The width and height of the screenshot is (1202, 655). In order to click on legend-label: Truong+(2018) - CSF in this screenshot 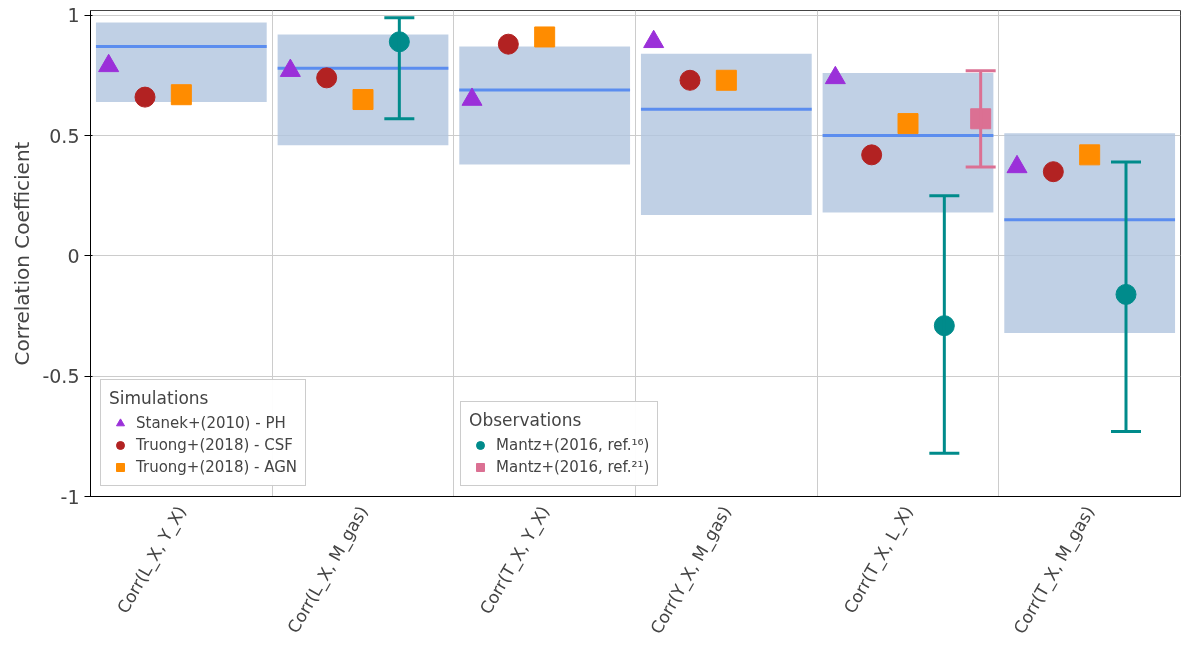, I will do `click(214, 445)`.